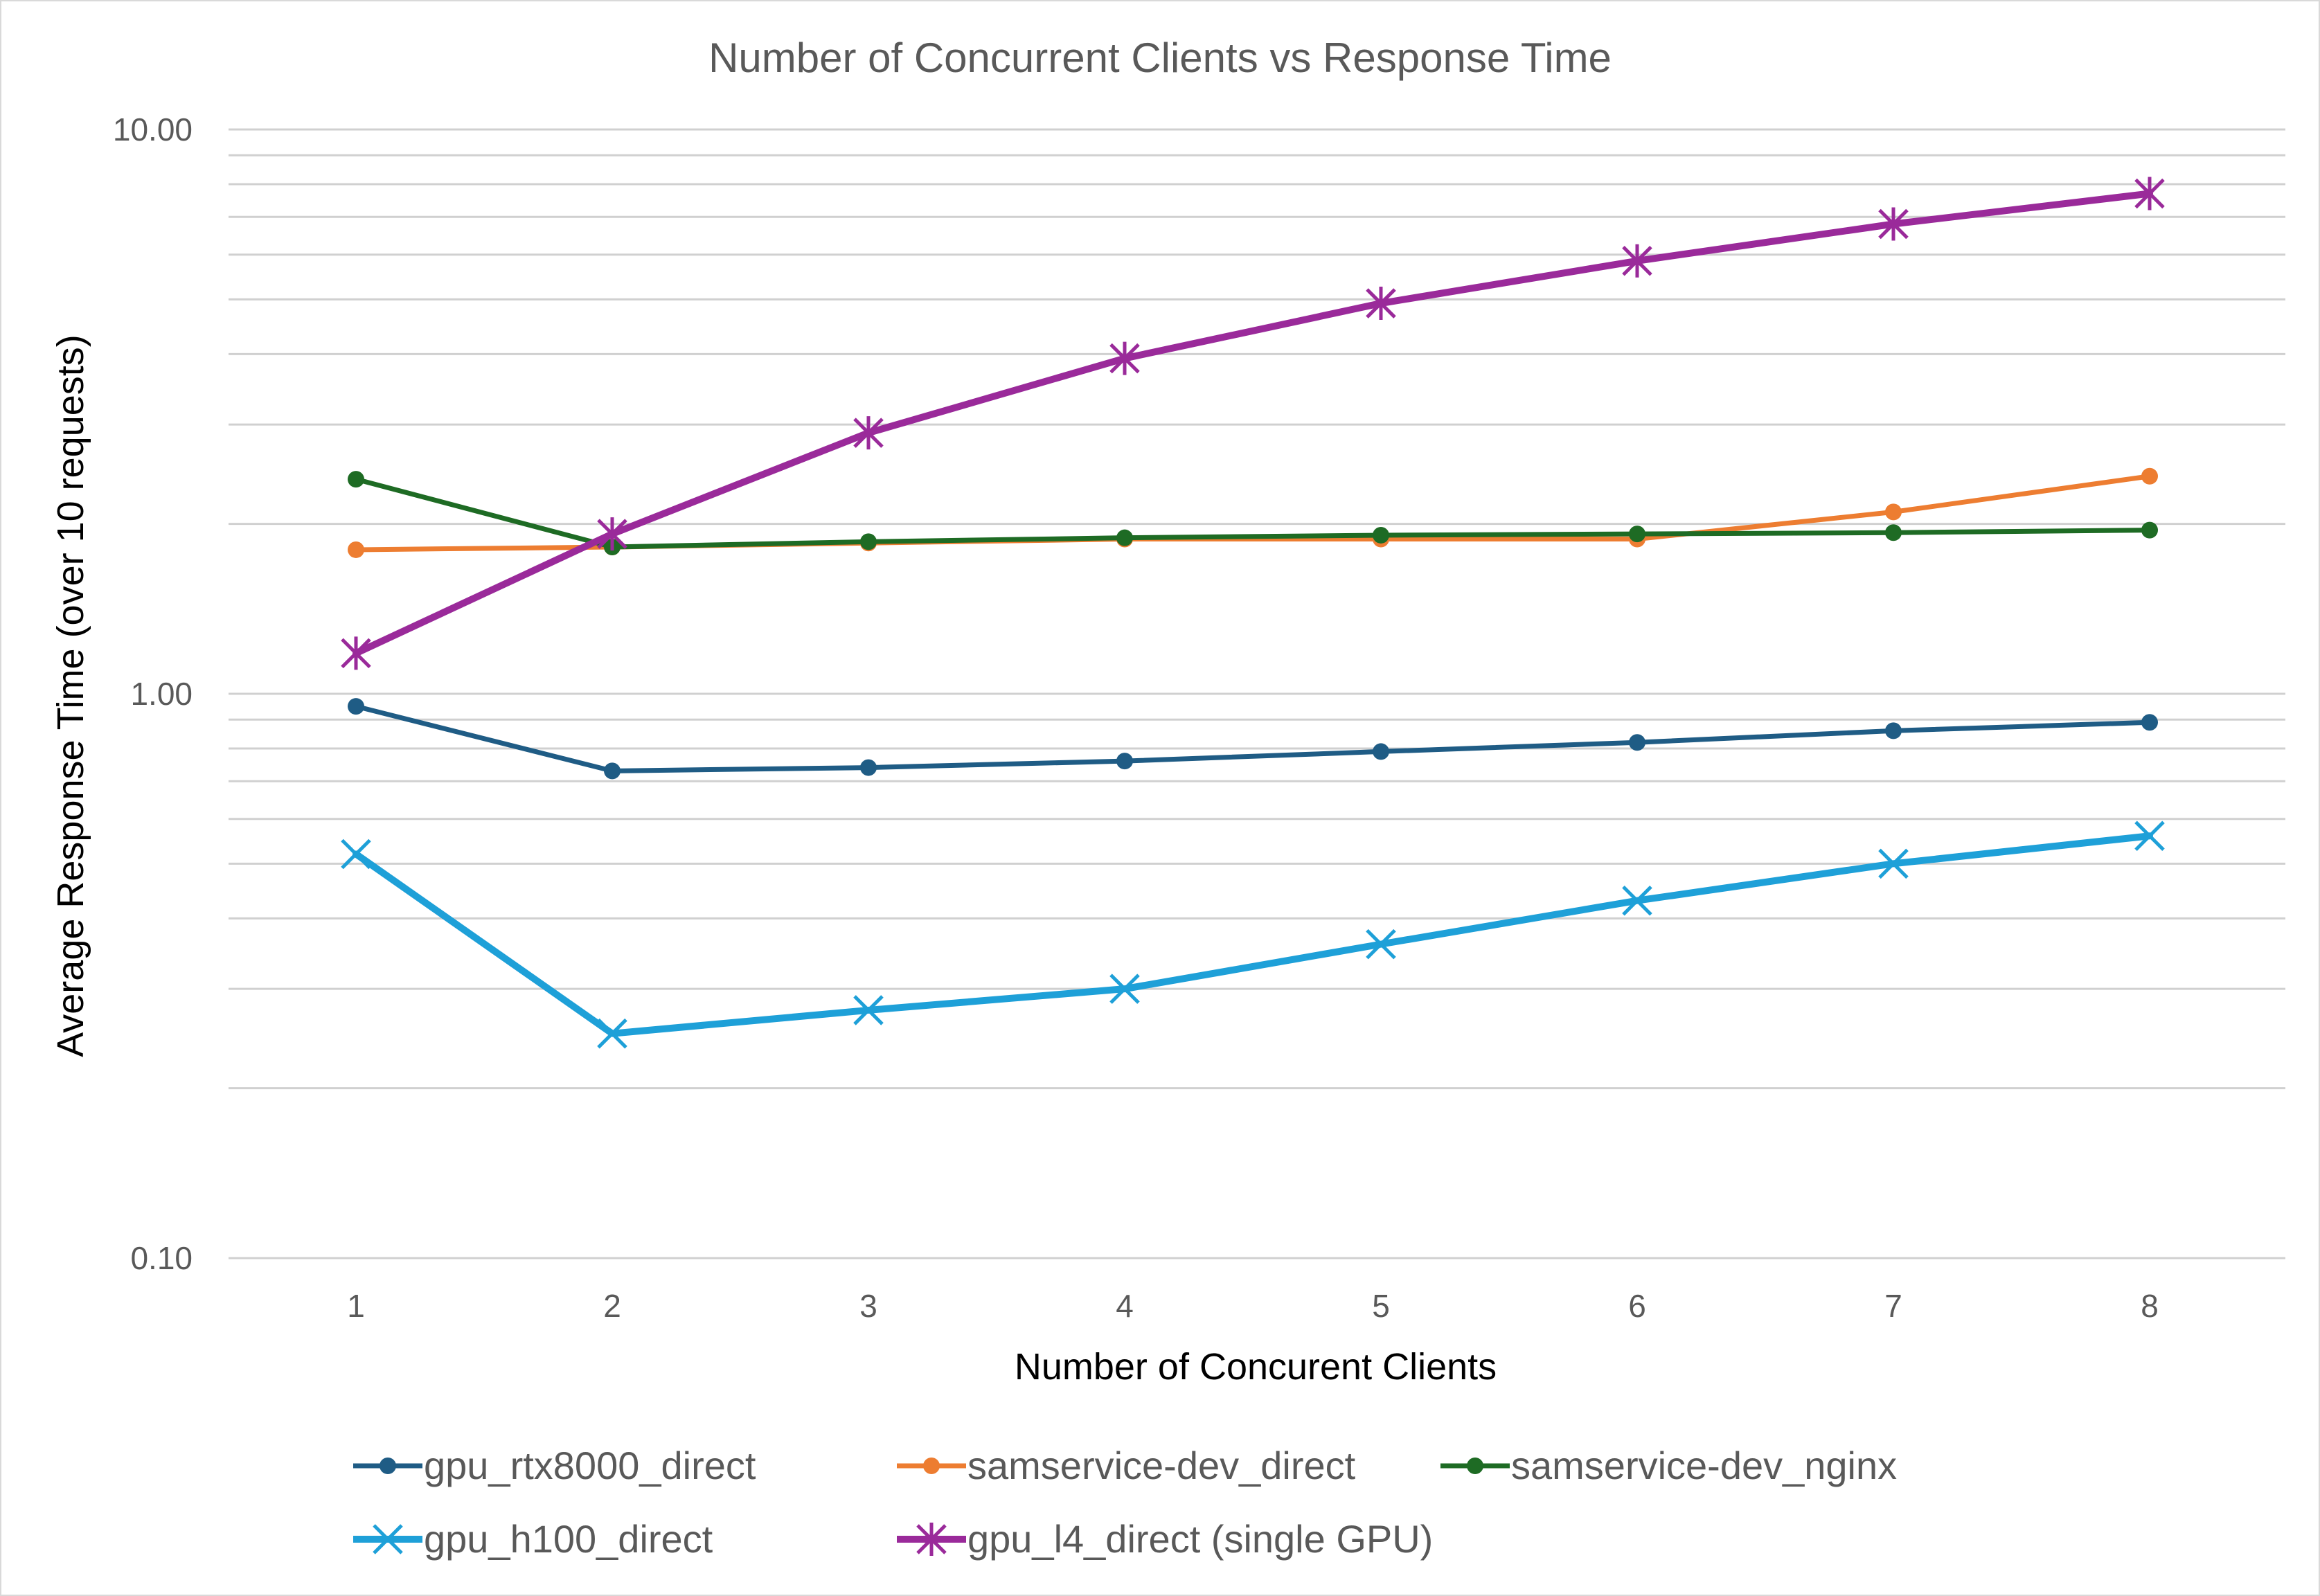 This screenshot has height=1596, width=2320. I want to click on series-gpu-rtx8000-direct, so click(1253, 739).